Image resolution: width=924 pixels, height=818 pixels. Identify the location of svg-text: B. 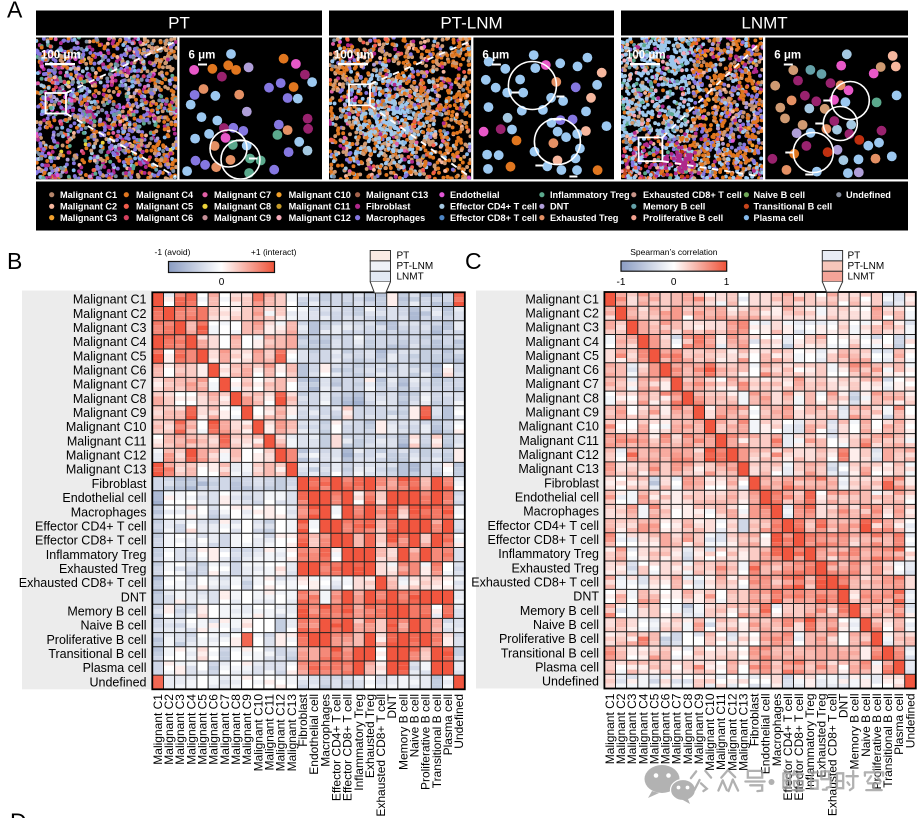
(14, 261).